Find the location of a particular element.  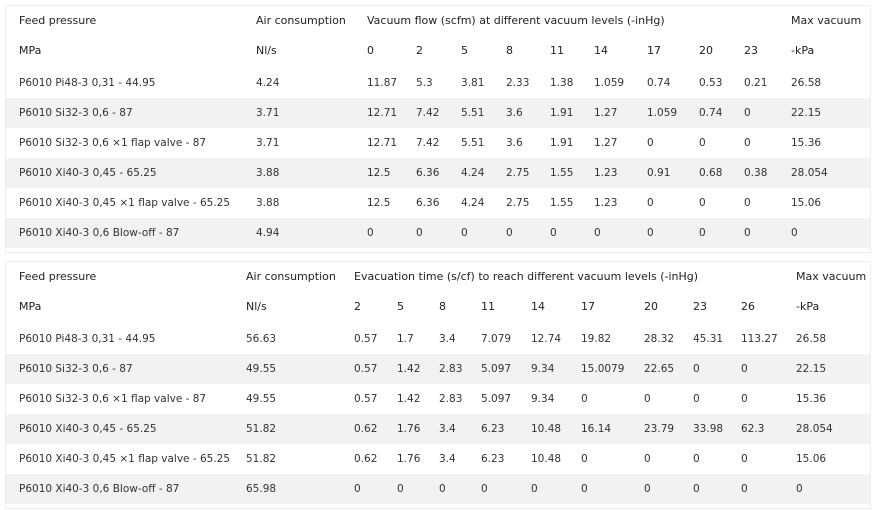

table-cell: 0.38 is located at coordinates (756, 173).